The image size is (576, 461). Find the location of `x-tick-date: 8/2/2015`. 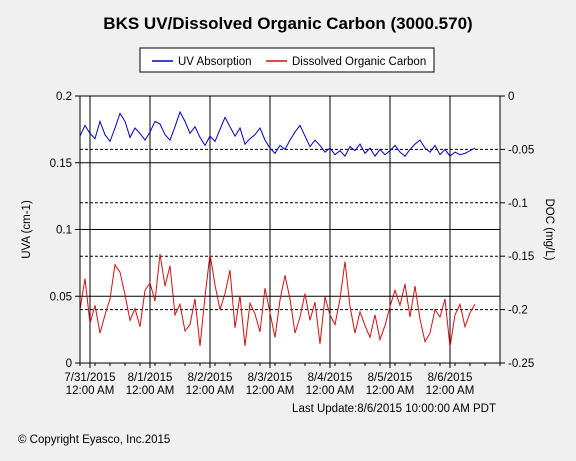

x-tick-date: 8/2/2015 is located at coordinates (210, 378).